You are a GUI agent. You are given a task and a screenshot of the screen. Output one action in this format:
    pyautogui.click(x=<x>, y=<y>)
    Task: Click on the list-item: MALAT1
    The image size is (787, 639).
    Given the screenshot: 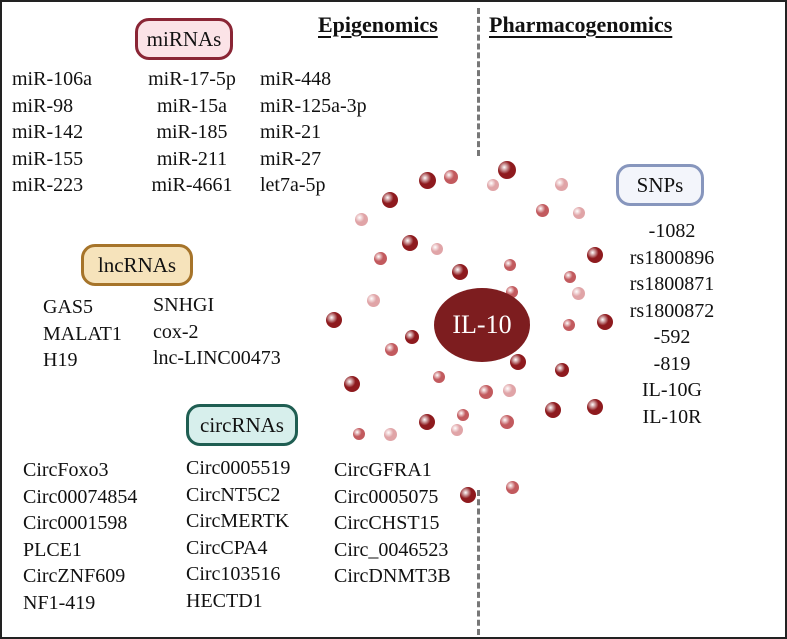 What is the action you would take?
    pyautogui.click(x=82, y=333)
    